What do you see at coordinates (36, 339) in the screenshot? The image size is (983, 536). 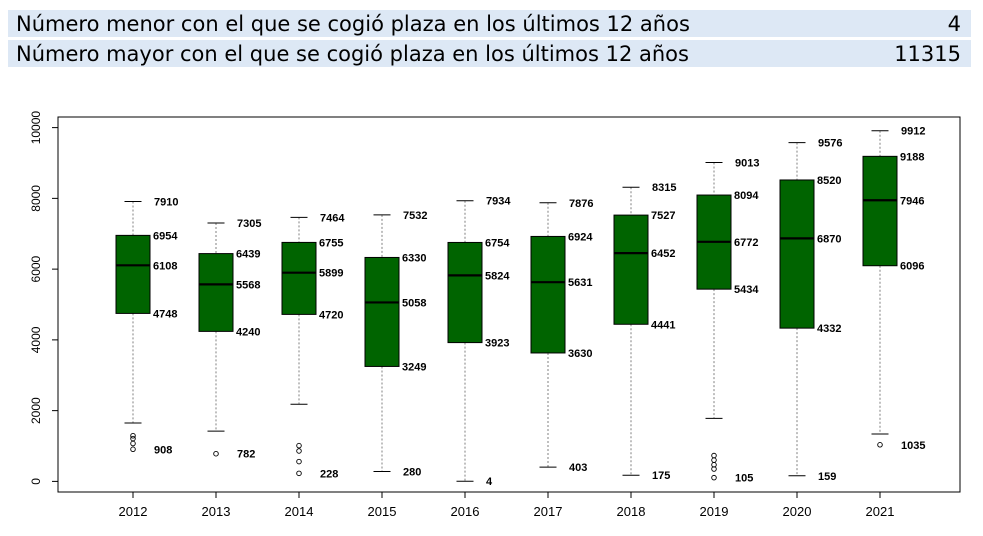 I see `y-tick-label-4000: 4000` at bounding box center [36, 339].